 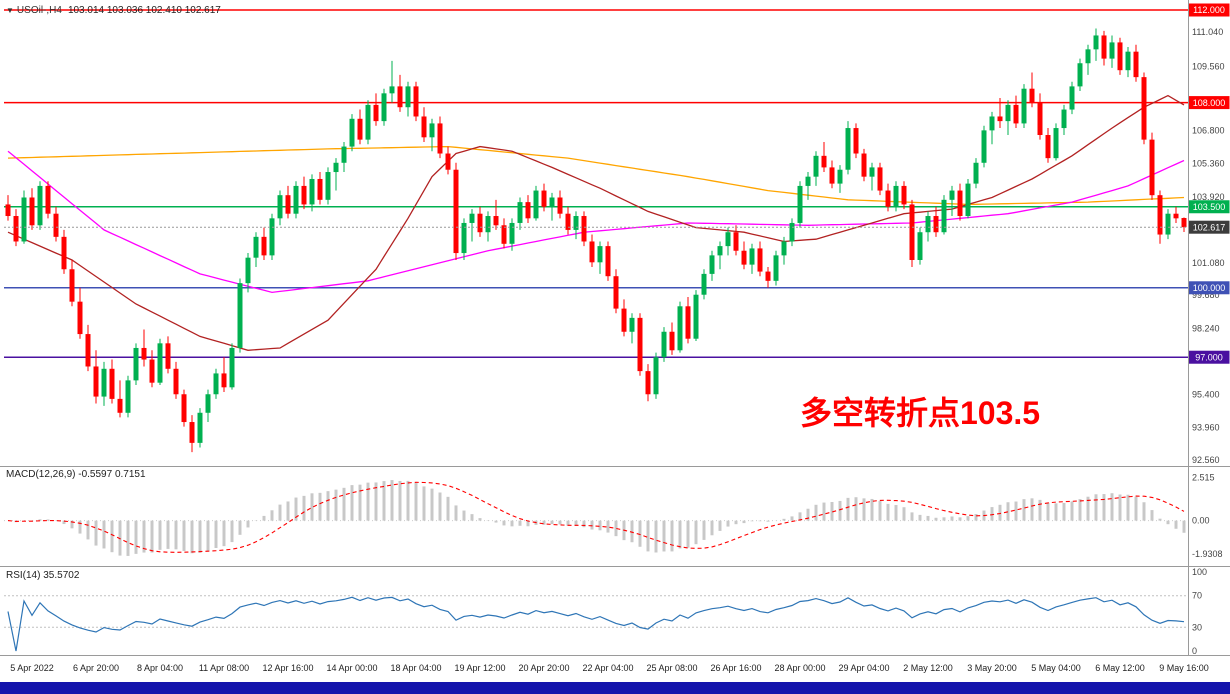 I want to click on time-axis-label: 3 May 20:00, so click(x=992, y=668).